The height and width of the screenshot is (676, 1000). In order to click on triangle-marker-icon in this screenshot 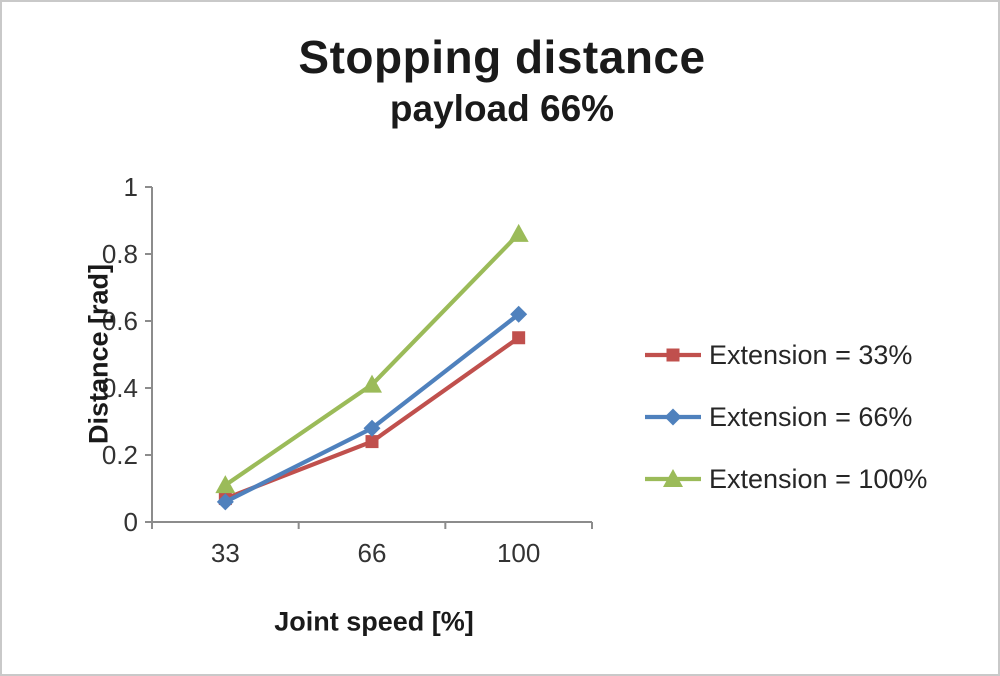, I will do `click(673, 478)`.